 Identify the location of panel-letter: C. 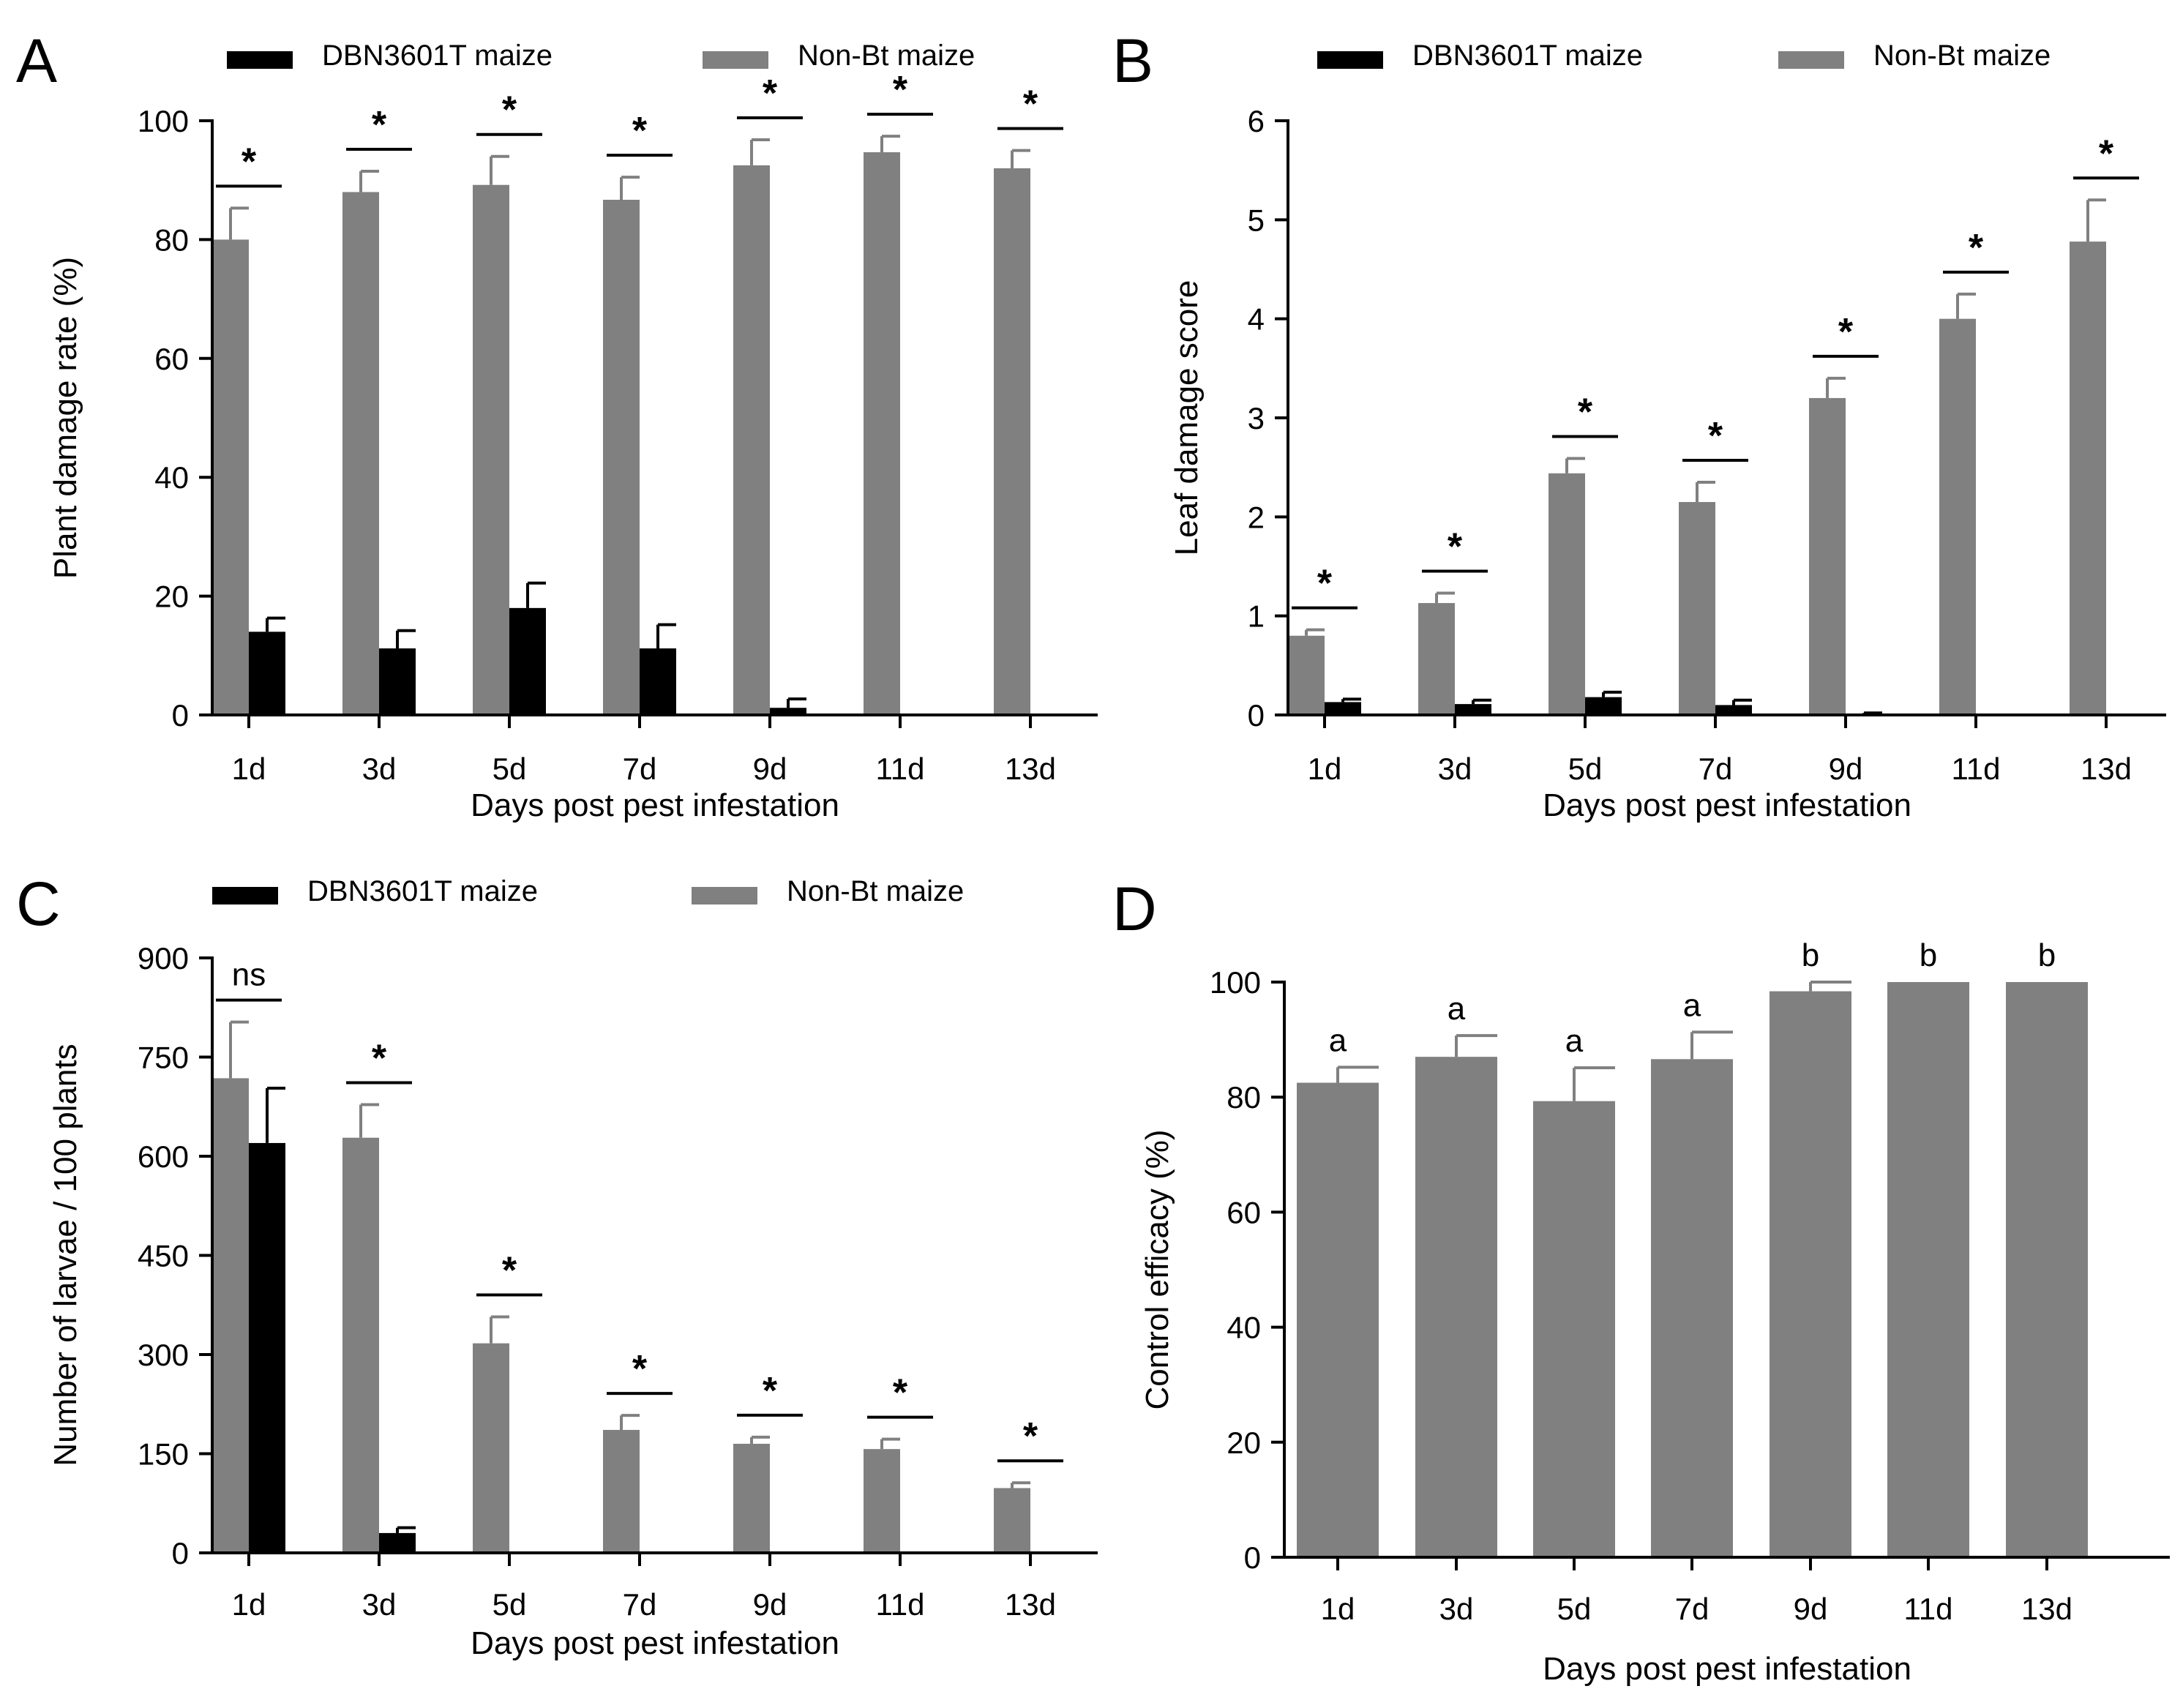
(39, 903).